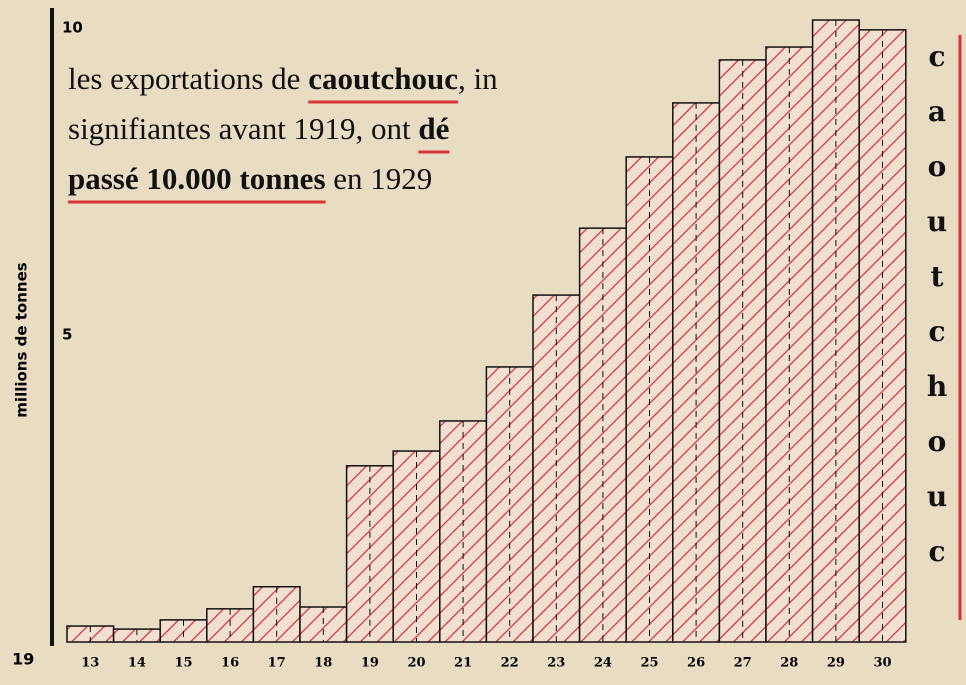 This screenshot has height=685, width=966. What do you see at coordinates (23, 659) in the screenshot?
I see `x-prefix: 19` at bounding box center [23, 659].